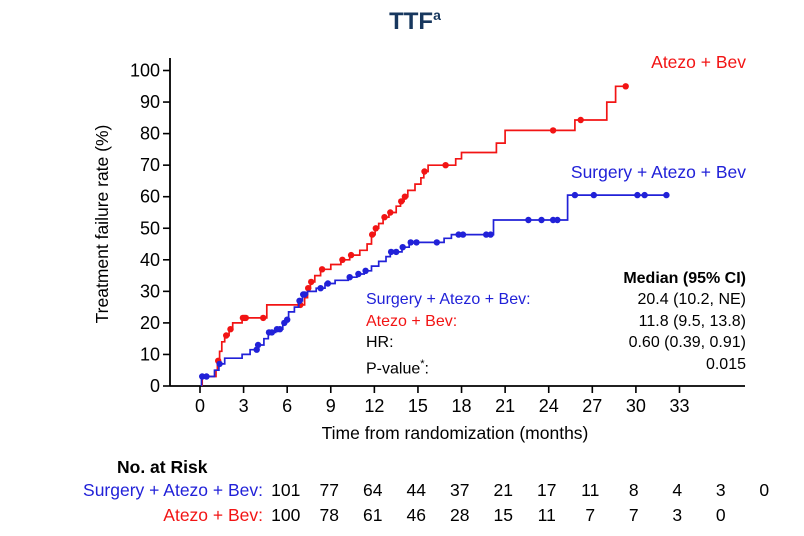 The image size is (804, 536). What do you see at coordinates (547, 490) in the screenshot?
I see `risk-count: 17` at bounding box center [547, 490].